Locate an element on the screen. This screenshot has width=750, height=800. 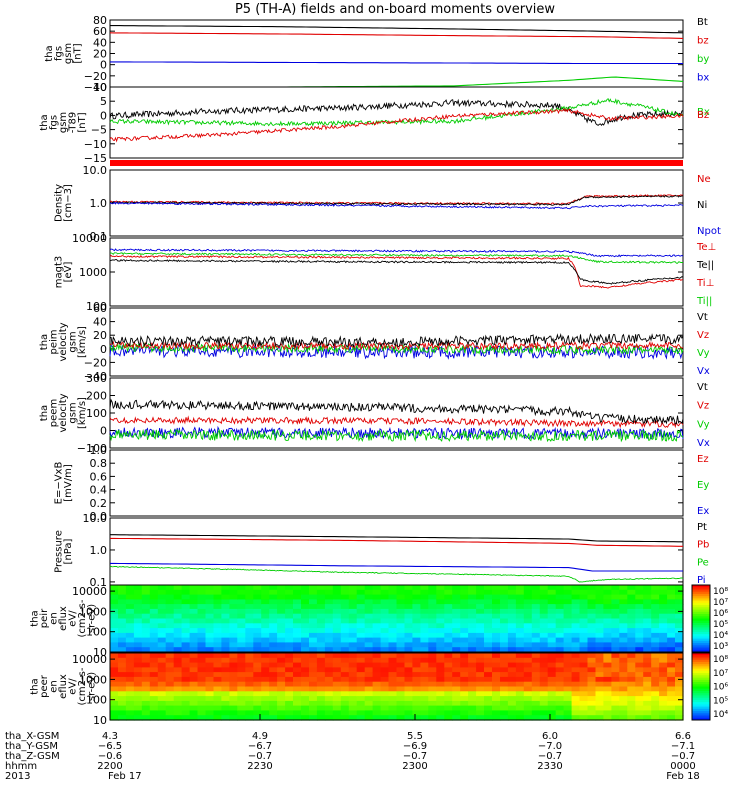
panel-frame is located at coordinates (396, 272).